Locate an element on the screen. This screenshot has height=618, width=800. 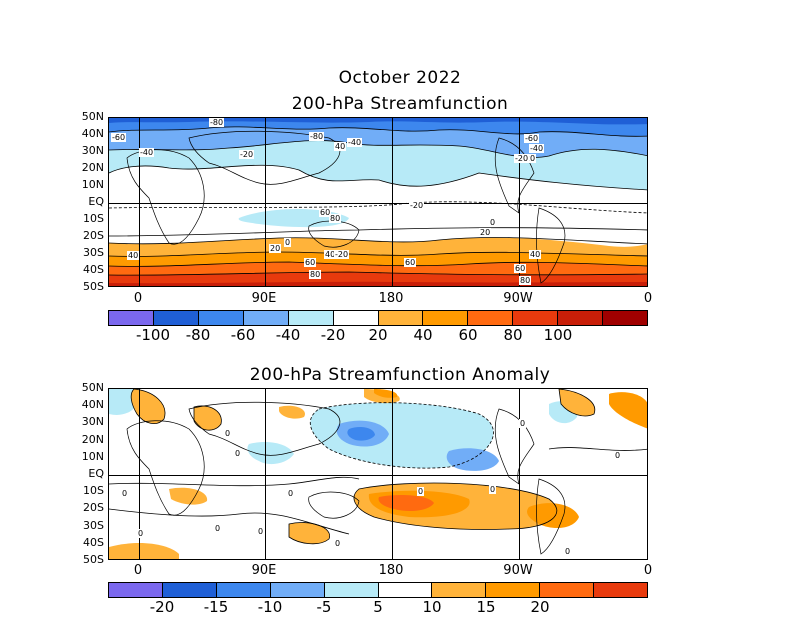
panel1-colorbar is located at coordinates (378, 318).